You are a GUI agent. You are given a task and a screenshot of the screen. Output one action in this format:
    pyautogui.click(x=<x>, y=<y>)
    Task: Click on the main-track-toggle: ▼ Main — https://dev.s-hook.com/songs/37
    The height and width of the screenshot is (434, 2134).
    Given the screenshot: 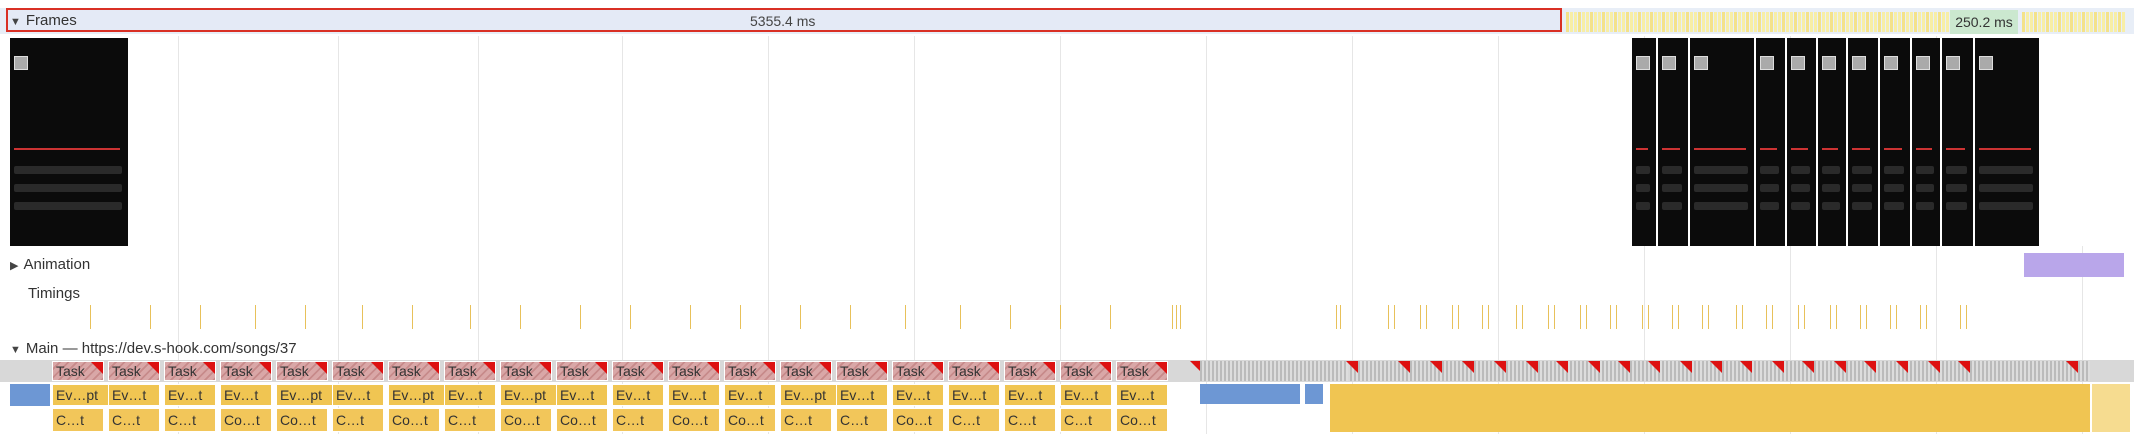 What is the action you would take?
    pyautogui.click(x=153, y=348)
    